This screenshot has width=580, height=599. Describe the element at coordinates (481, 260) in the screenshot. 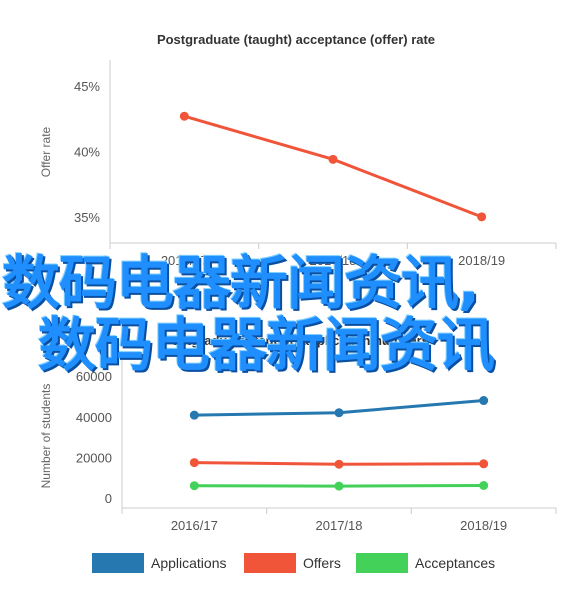

I see `chart1-x-tick-label: 2018/19` at that location.